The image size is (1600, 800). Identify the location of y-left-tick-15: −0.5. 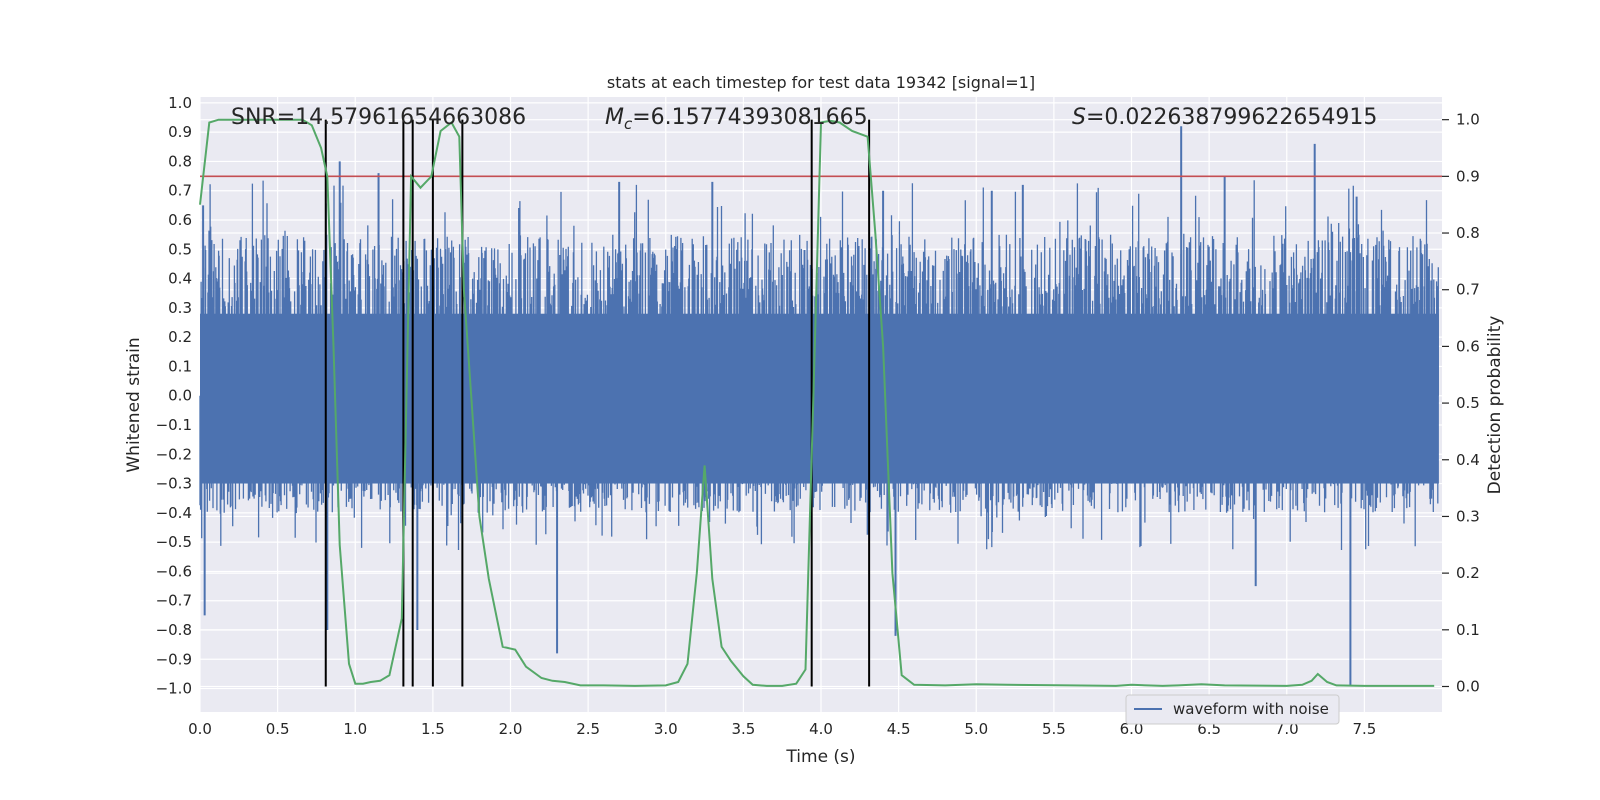
(174, 542).